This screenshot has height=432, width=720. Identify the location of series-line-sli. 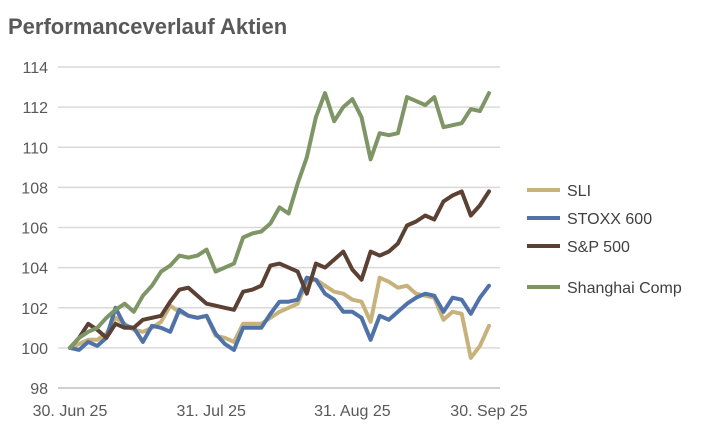
(279, 317).